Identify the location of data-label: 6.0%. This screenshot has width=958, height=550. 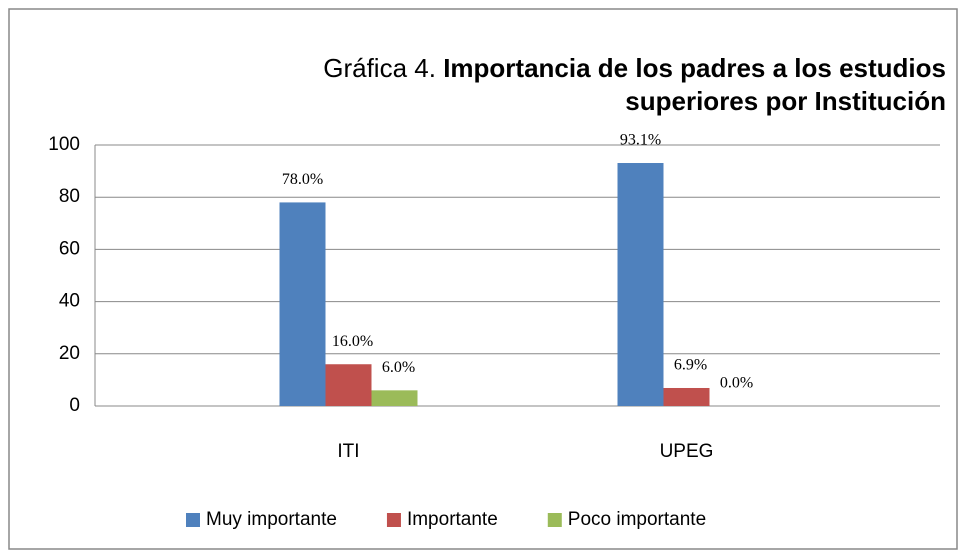
(398, 367).